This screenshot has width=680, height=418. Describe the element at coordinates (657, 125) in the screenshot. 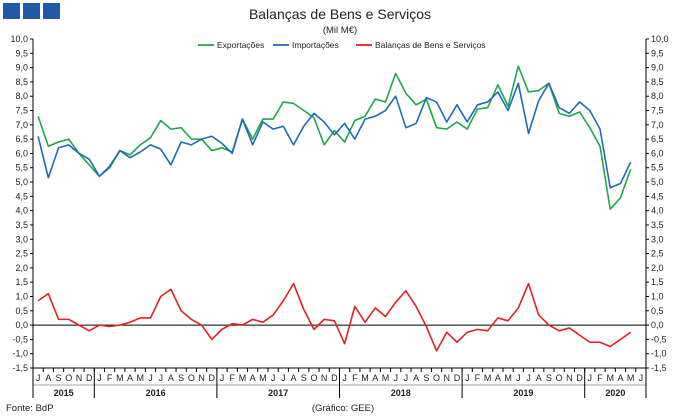

I see `y-tick-label-right: 7,0` at that location.